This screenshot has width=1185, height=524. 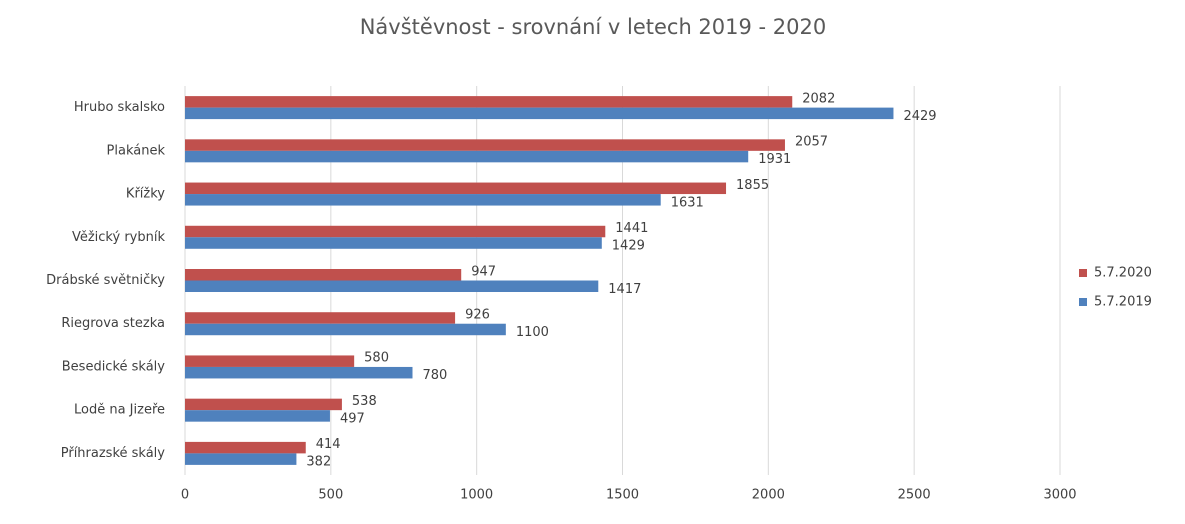 What do you see at coordinates (774, 159) in the screenshot?
I see `data-label: 1931` at bounding box center [774, 159].